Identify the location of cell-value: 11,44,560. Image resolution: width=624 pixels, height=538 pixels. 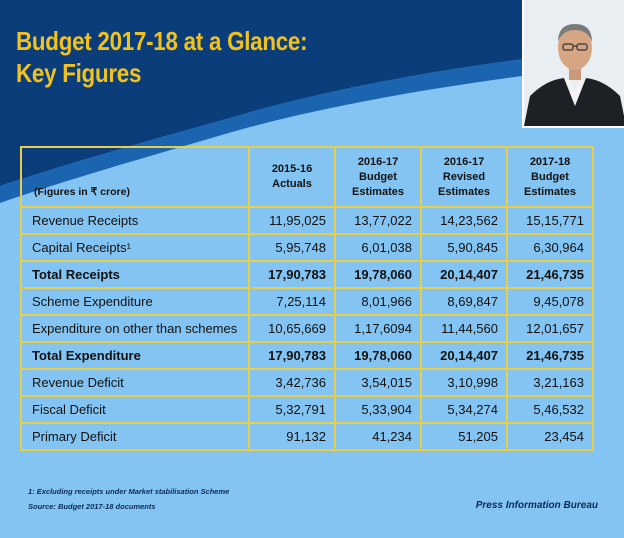
(464, 328).